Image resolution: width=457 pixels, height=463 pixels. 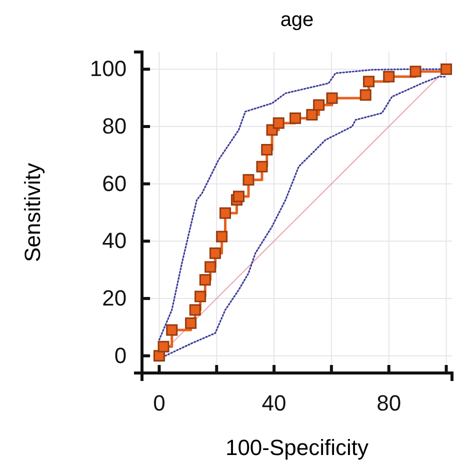 What do you see at coordinates (274, 403) in the screenshot?
I see `x-tick-label: 40` at bounding box center [274, 403].